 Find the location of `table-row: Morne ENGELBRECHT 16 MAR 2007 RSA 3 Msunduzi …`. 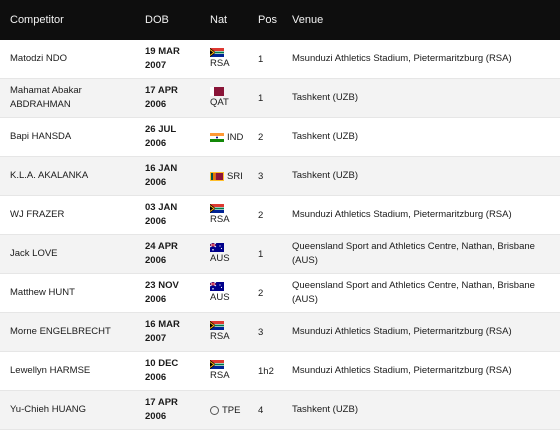

table-row: Morne ENGELBRECHT 16 MAR 2007 RSA 3 Msunduzi … is located at coordinates (280, 332).